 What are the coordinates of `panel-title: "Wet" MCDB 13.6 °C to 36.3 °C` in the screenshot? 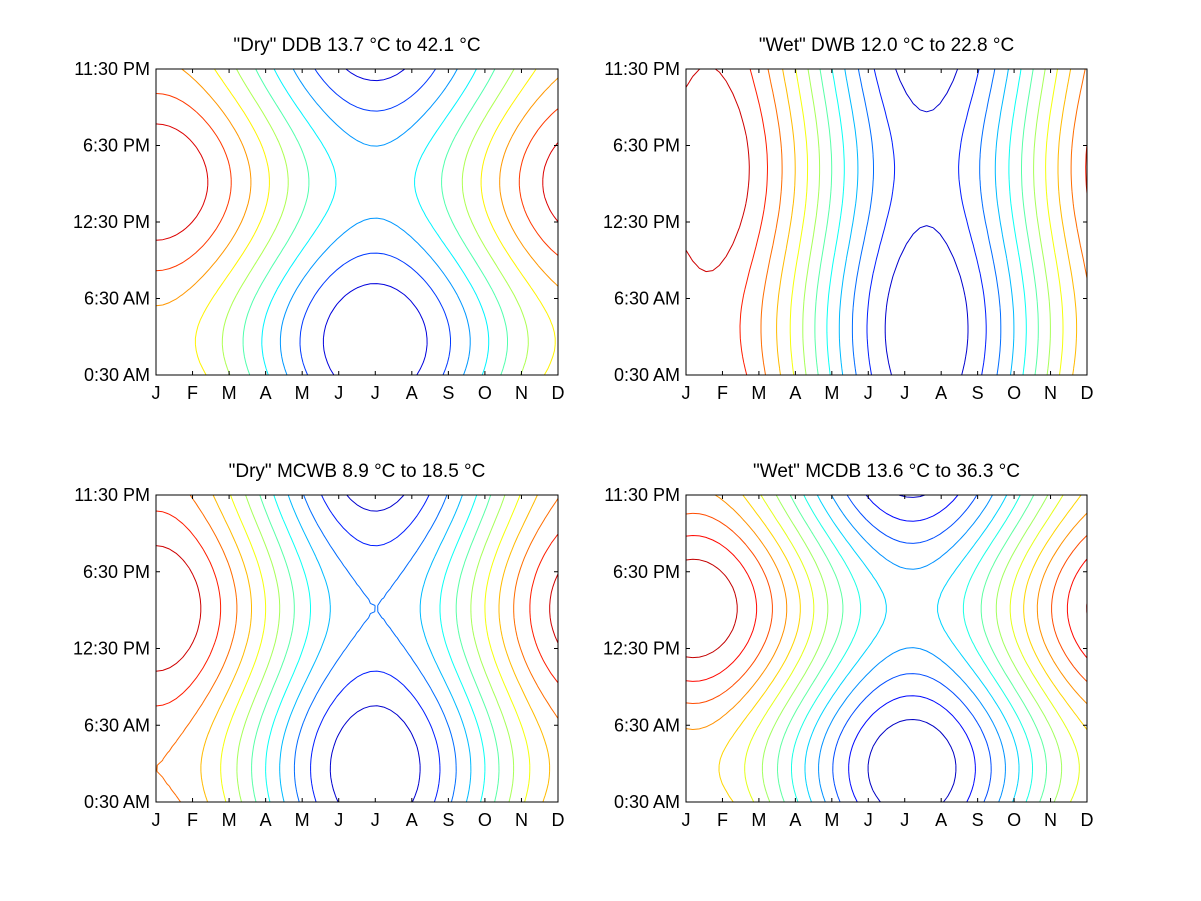 It's located at (886, 471).